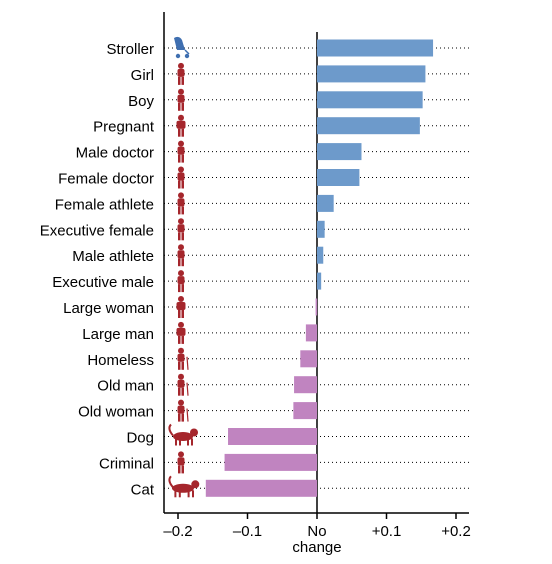 This screenshot has width=552, height=564. Describe the element at coordinates (181, 281) in the screenshot. I see `executive-male-icon` at that location.